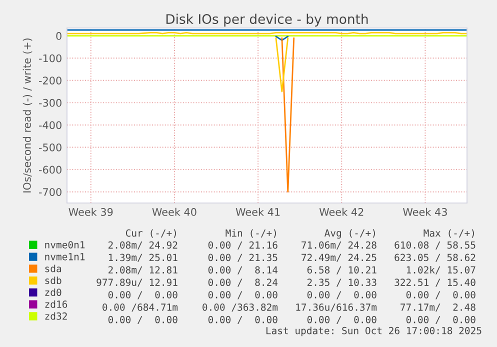 The width and height of the screenshot is (497, 347). Describe the element at coordinates (240, 308) in the screenshot. I see `text: 0.00 /363.82m` at that location.